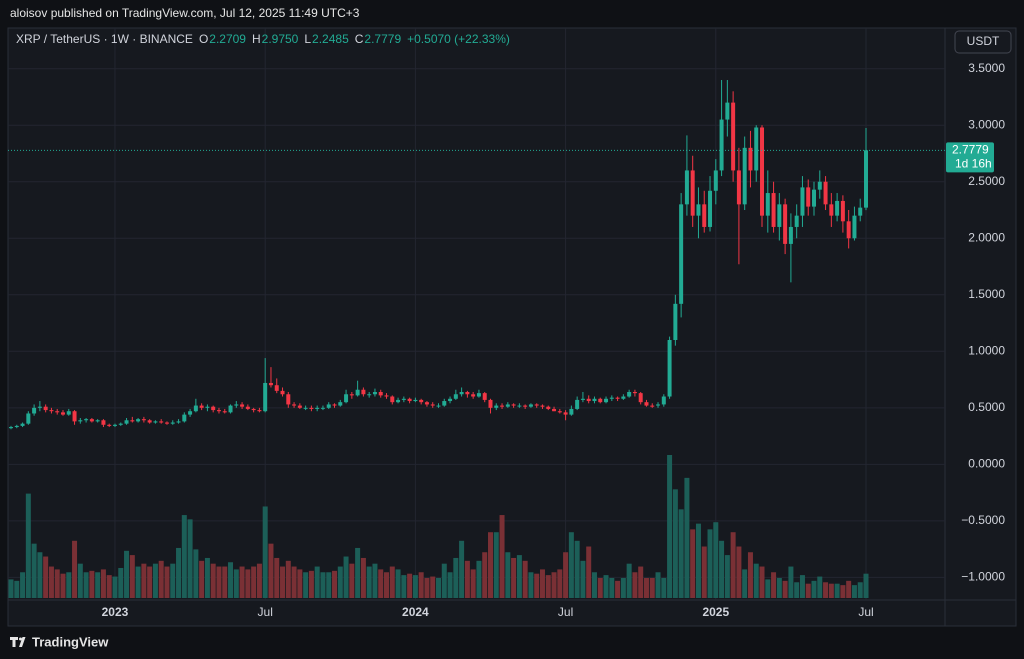  What do you see at coordinates (70, 641) in the screenshot?
I see `brand: TradingView` at bounding box center [70, 641].